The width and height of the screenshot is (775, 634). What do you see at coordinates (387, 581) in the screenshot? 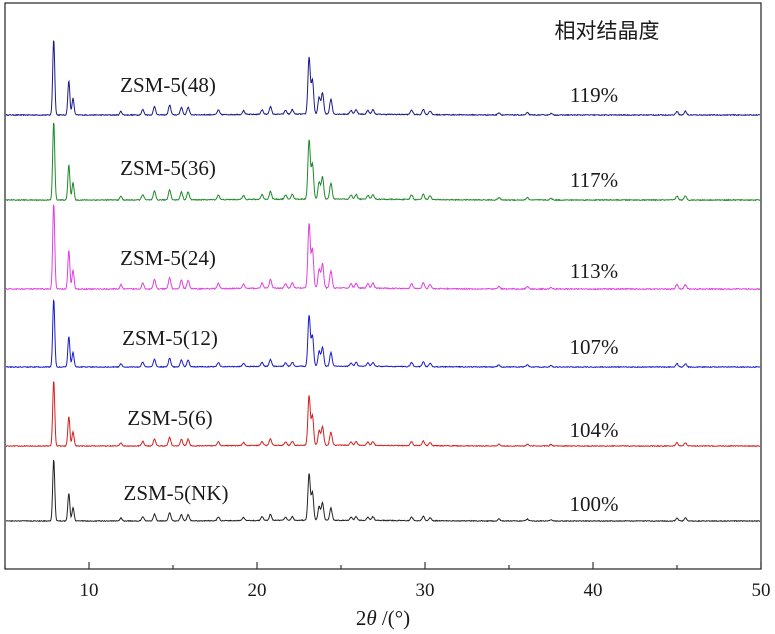
I see `x-axis: 10 20 30 40 50` at bounding box center [387, 581].